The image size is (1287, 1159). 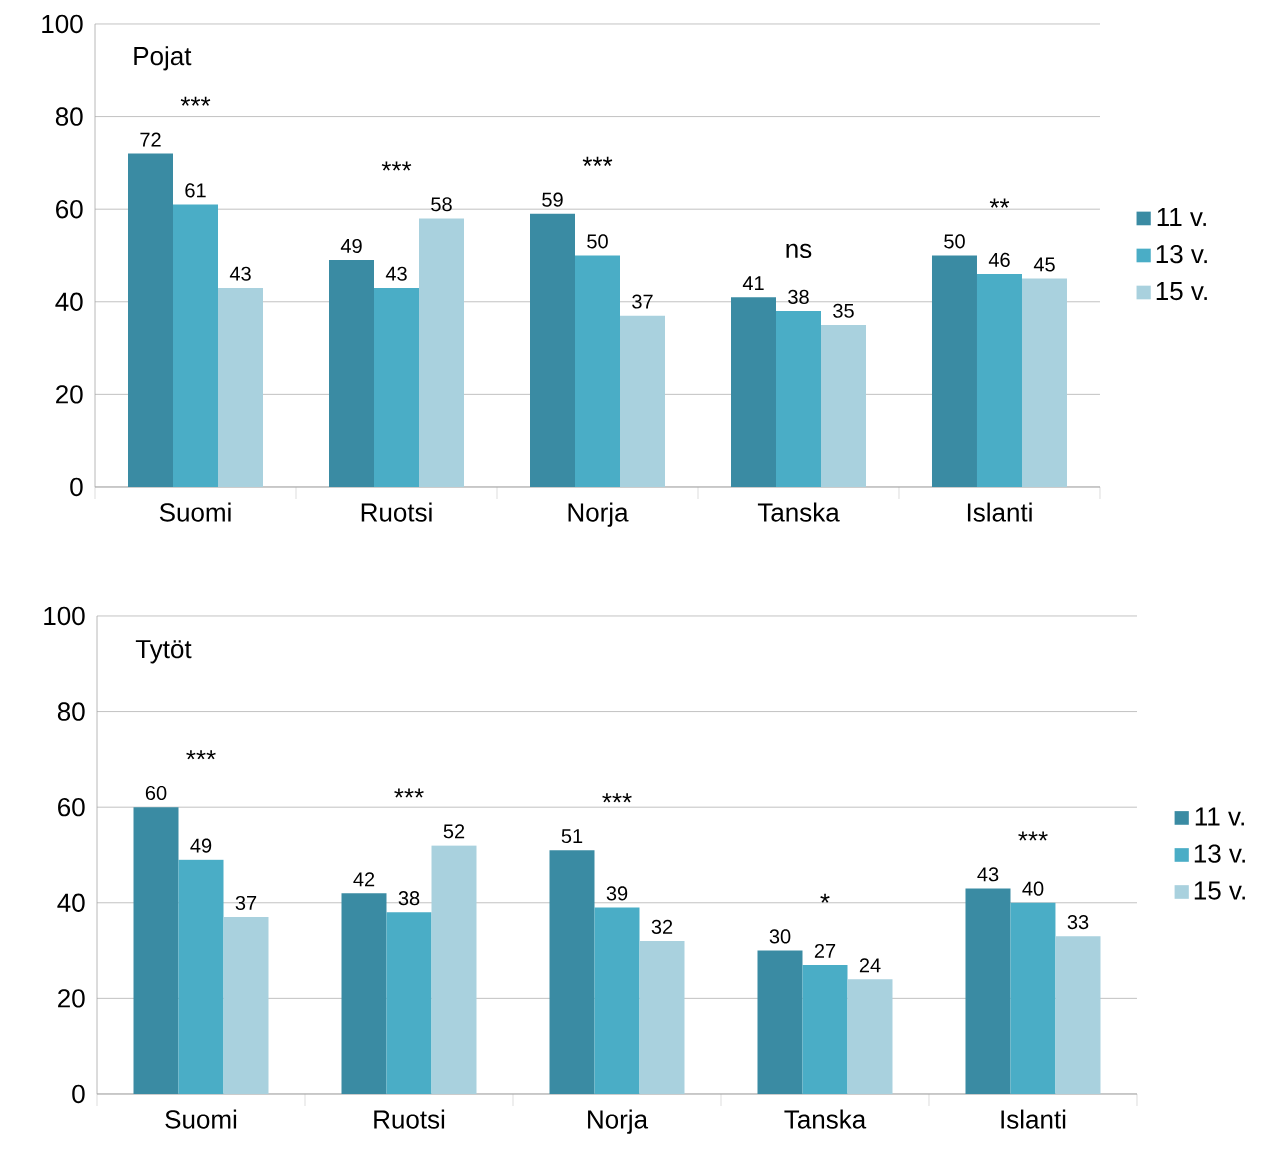 What do you see at coordinates (1078, 922) in the screenshot?
I see `data-label: 33` at bounding box center [1078, 922].